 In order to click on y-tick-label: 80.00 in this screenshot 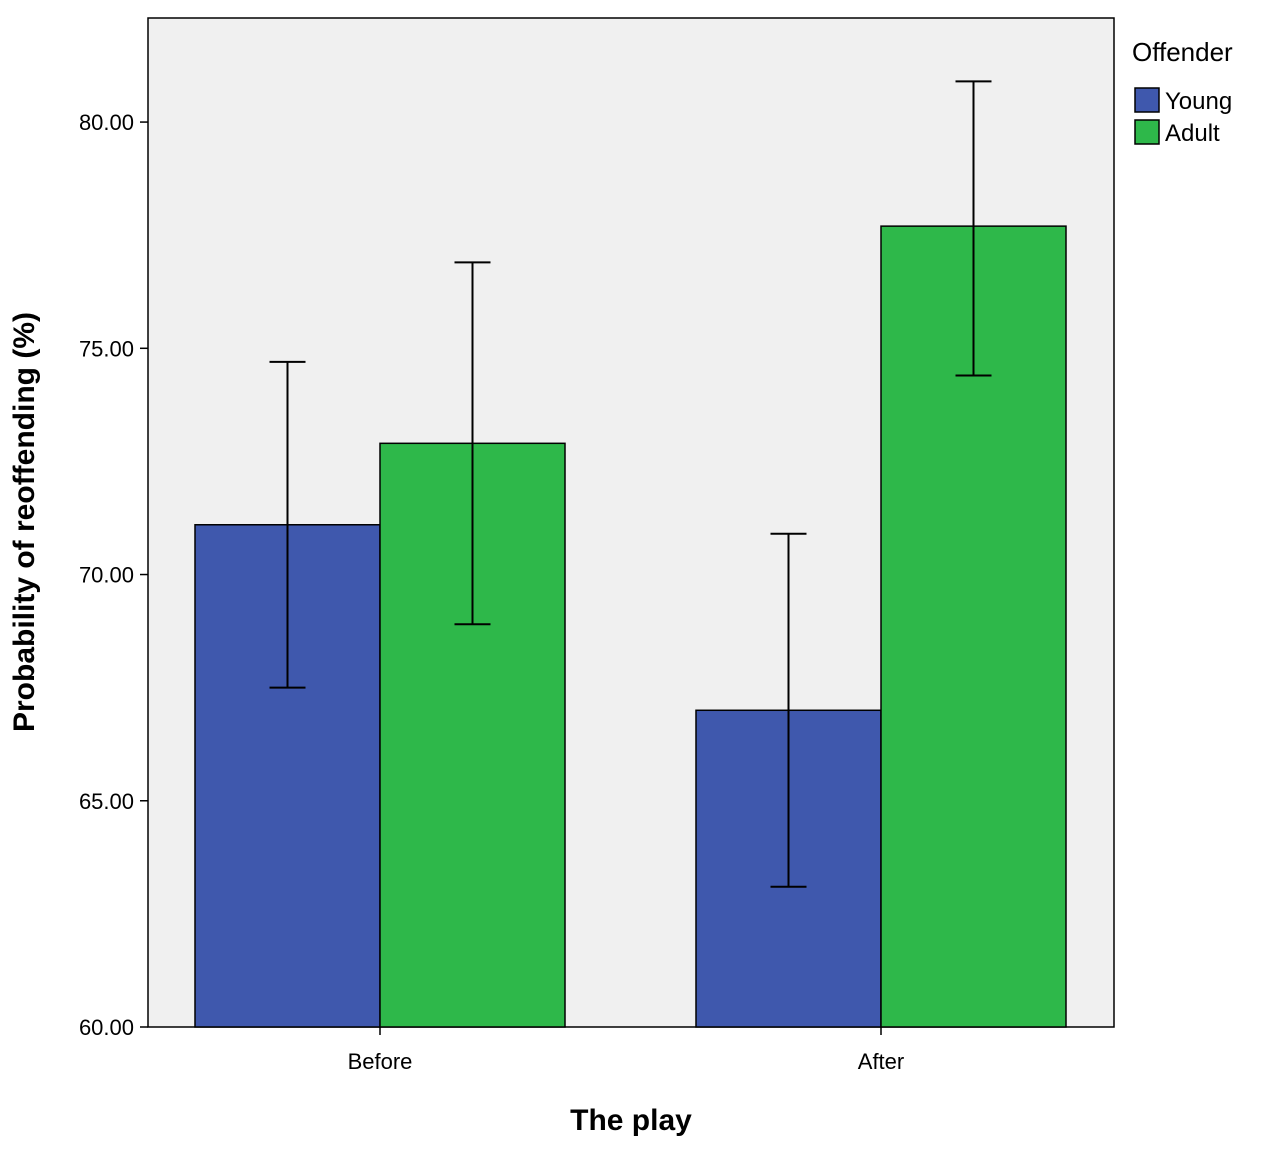, I will do `click(106, 122)`.